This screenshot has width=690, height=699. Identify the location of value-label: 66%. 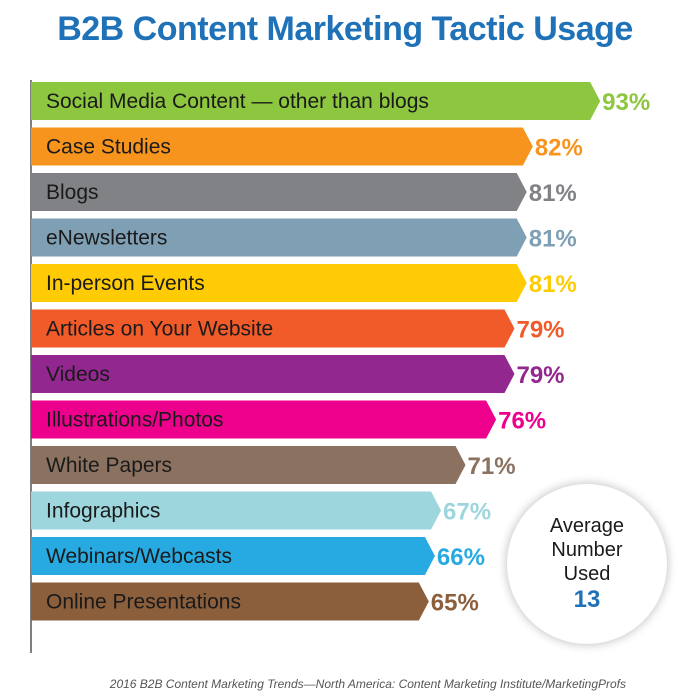
(461, 557).